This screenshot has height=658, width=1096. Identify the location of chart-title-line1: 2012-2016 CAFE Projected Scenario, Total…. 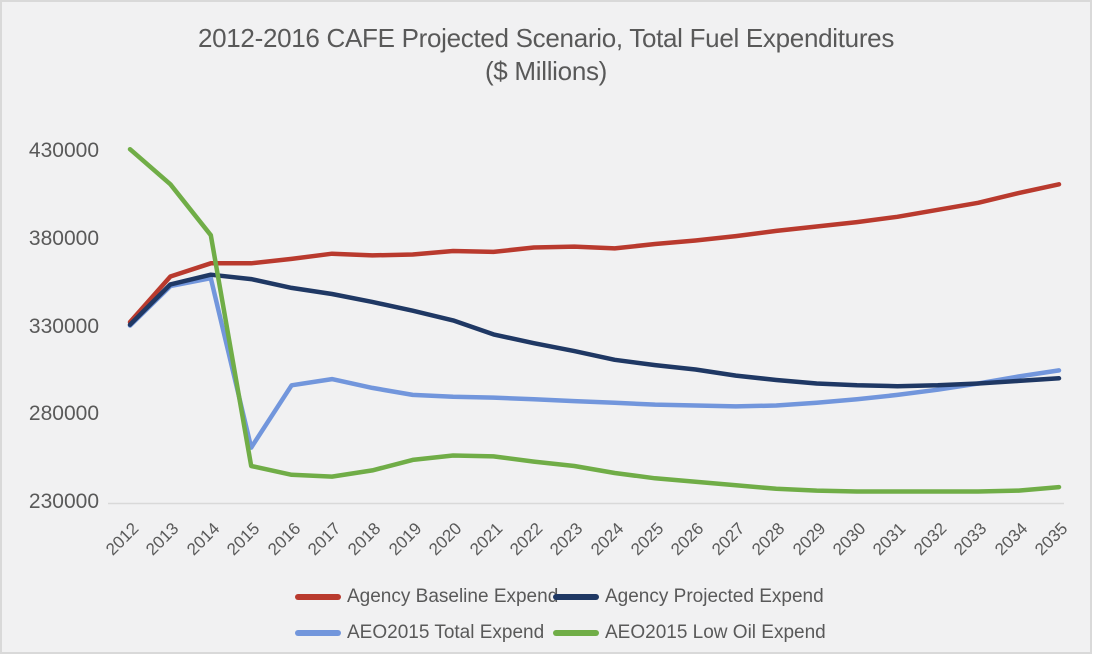
(546, 38).